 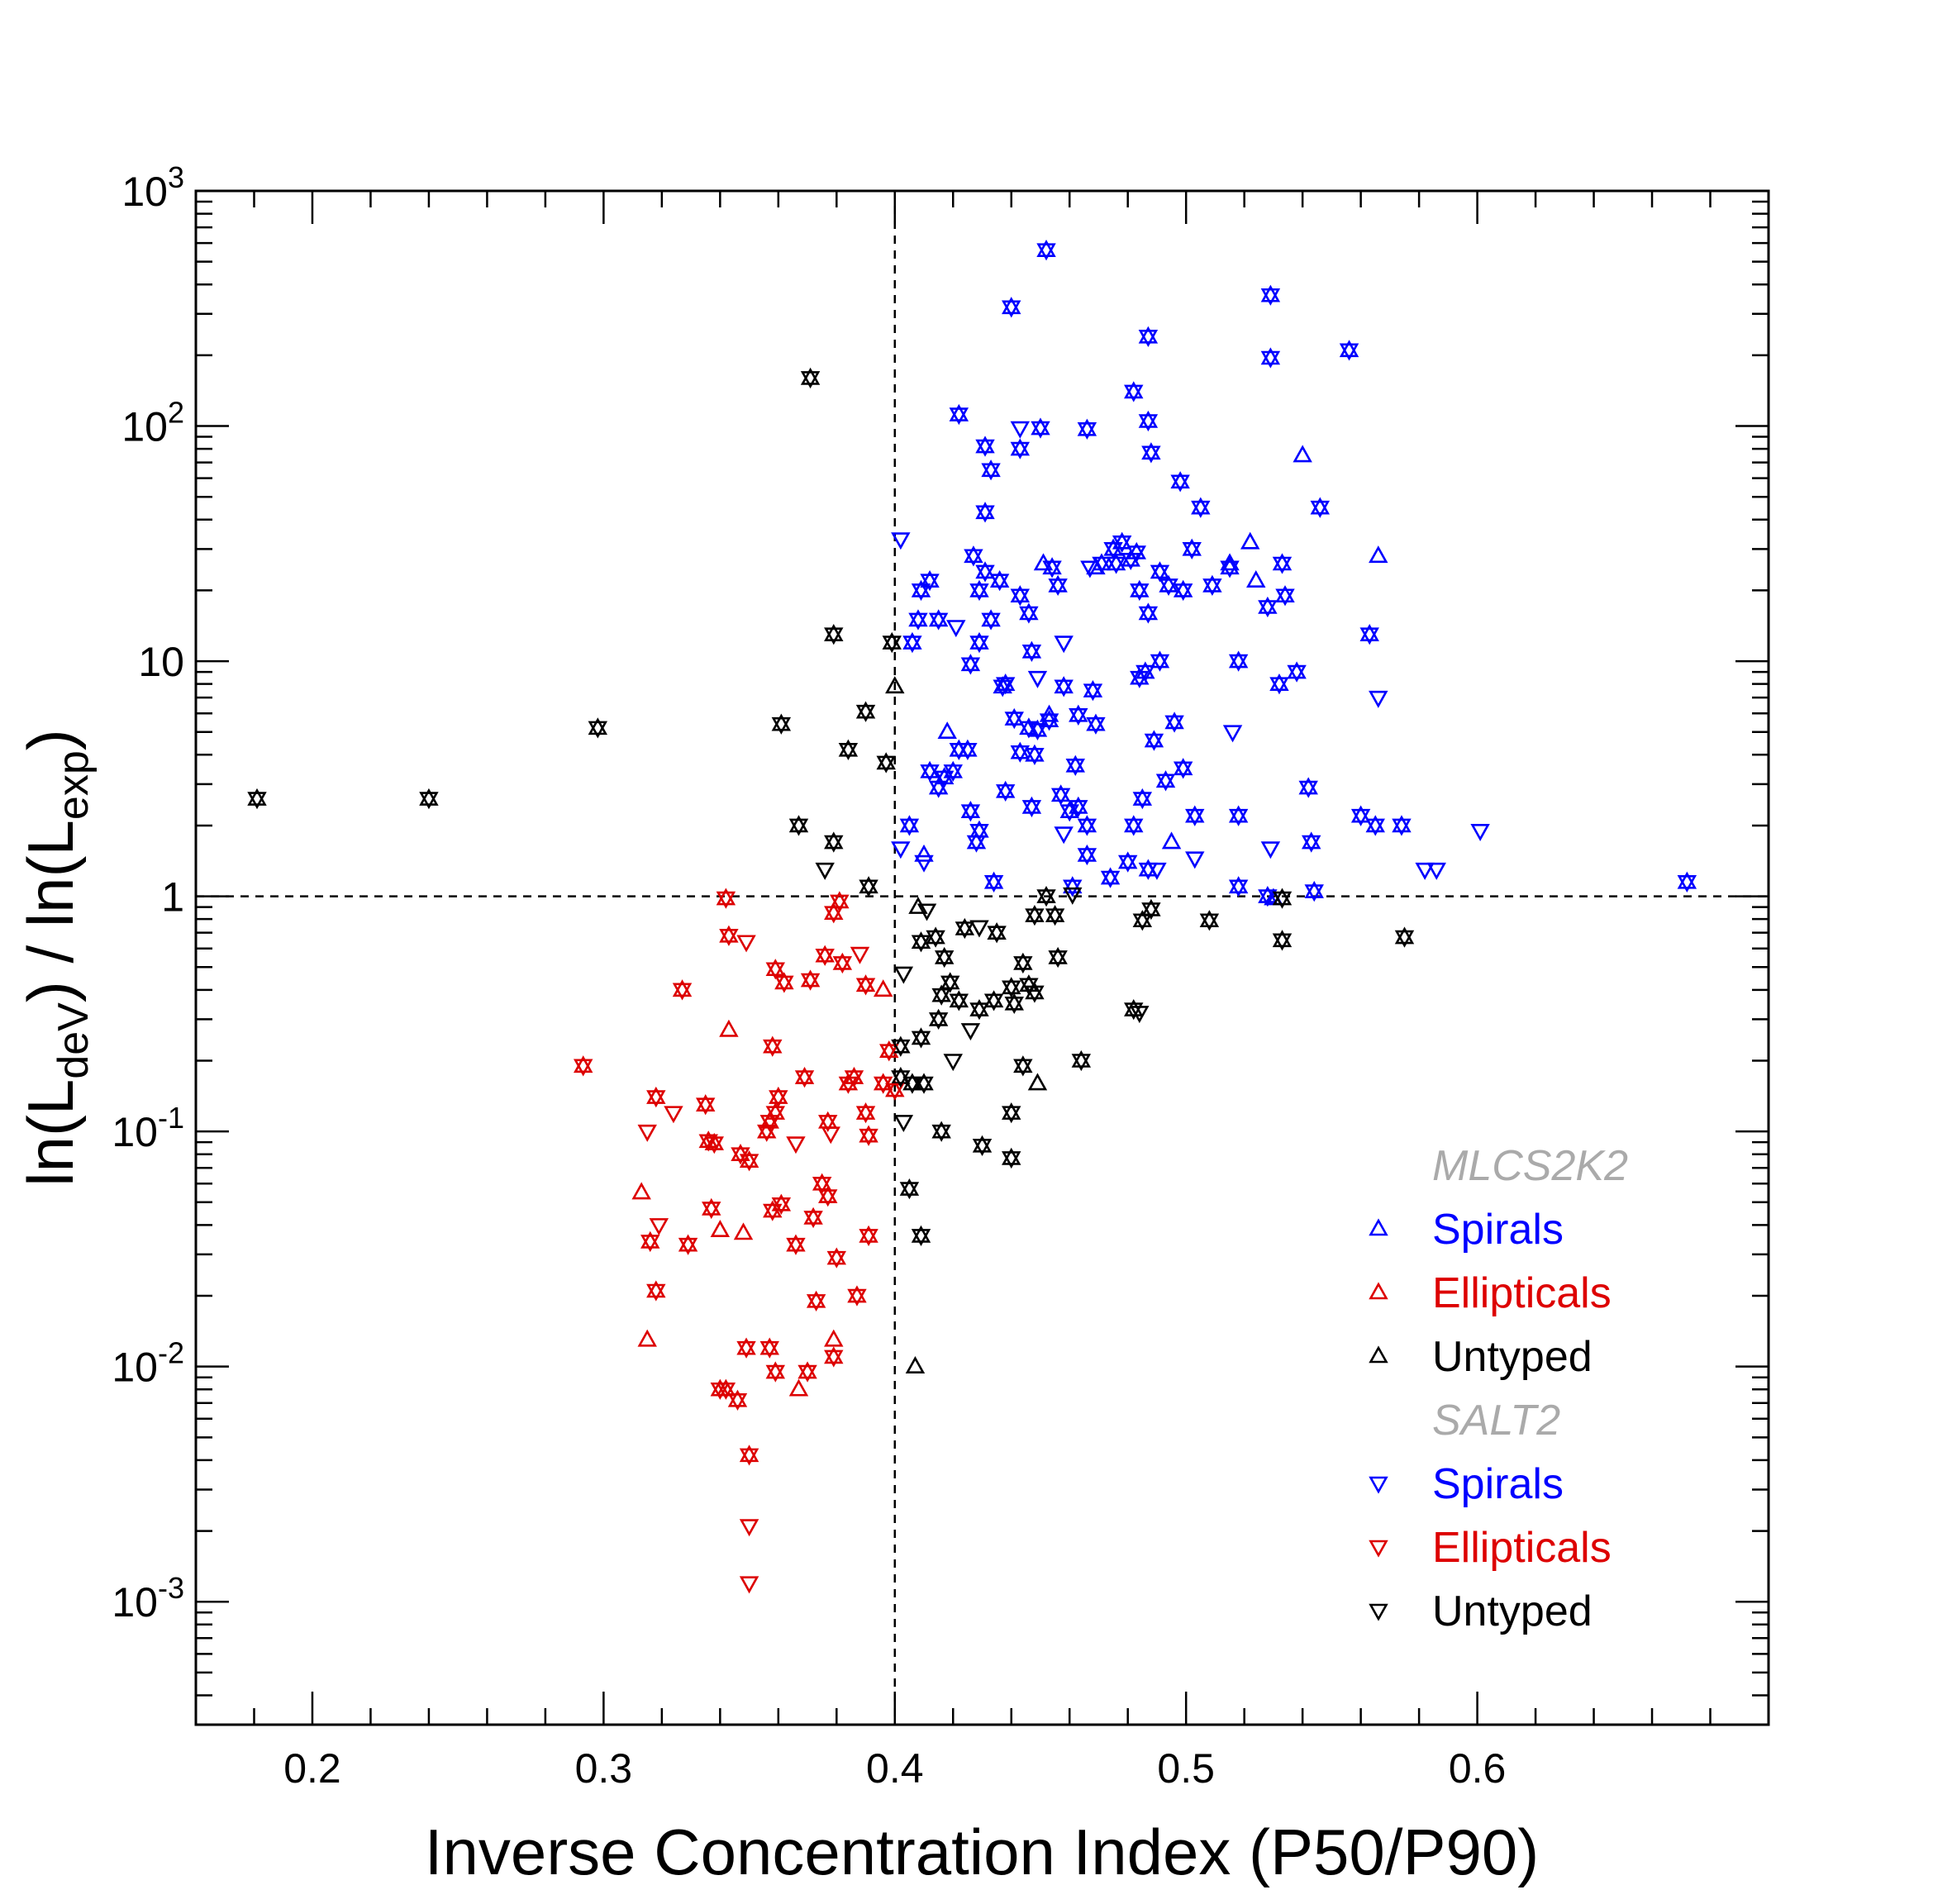 I want to click on legend-entry-label: Ellipticals, so click(x=1522, y=1548).